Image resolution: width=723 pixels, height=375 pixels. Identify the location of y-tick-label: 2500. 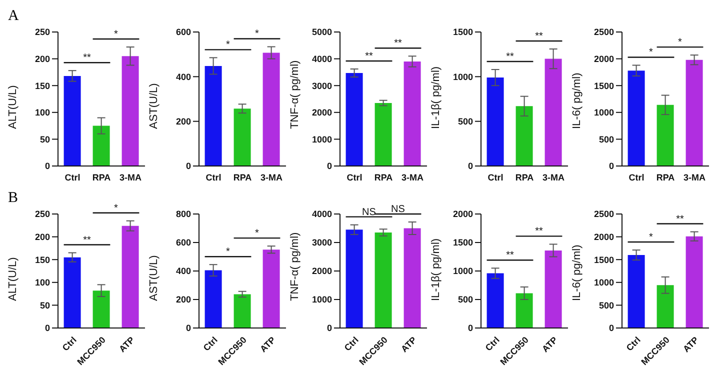
(604, 32).